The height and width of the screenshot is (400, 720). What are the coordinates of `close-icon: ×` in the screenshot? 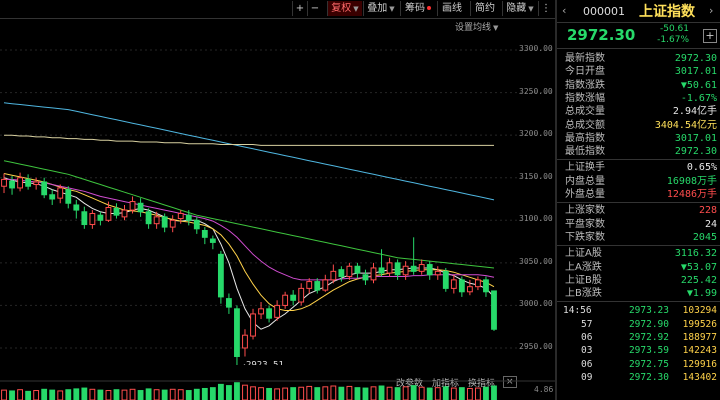 It's located at (510, 382).